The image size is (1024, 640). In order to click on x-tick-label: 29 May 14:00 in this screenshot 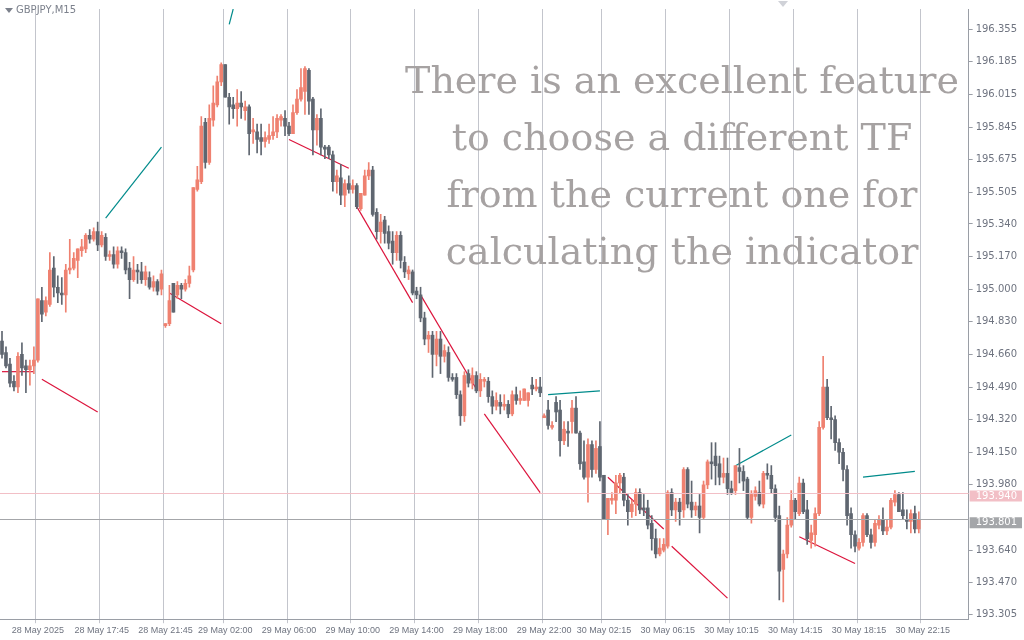, I will do `click(416, 630)`.